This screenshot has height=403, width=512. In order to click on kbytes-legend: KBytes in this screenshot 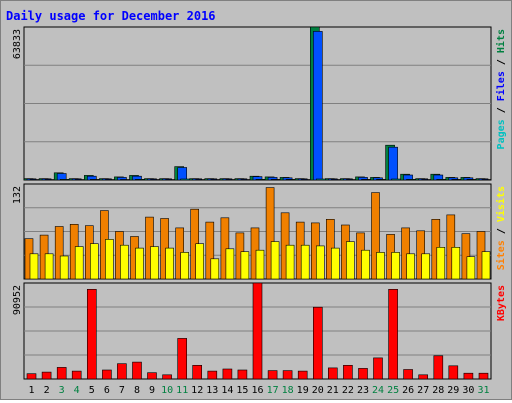, I will do `click(501, 303)`.